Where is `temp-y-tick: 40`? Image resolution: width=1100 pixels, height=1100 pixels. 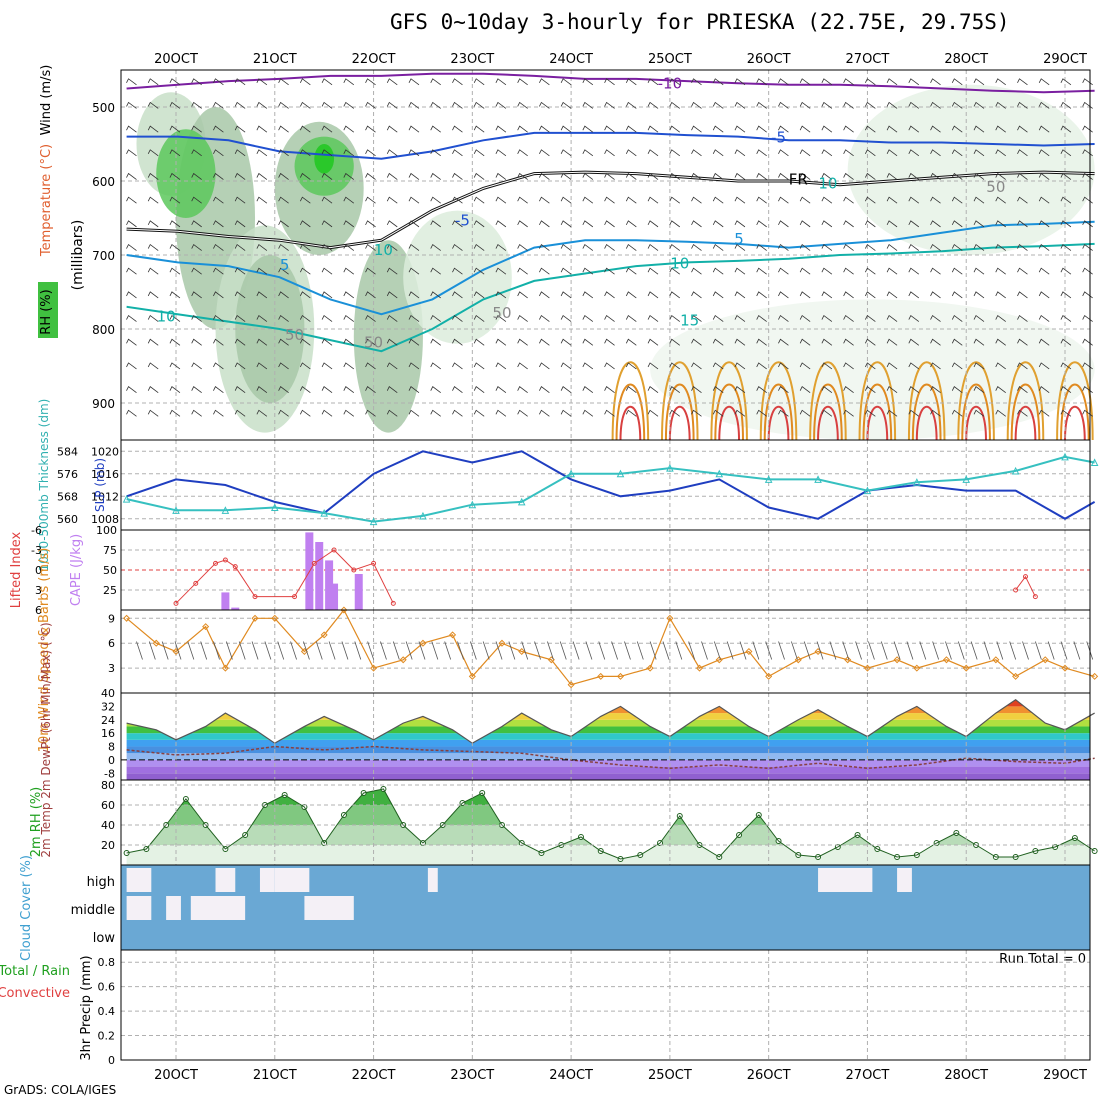
temp-y-tick: 40 is located at coordinates (108, 693).